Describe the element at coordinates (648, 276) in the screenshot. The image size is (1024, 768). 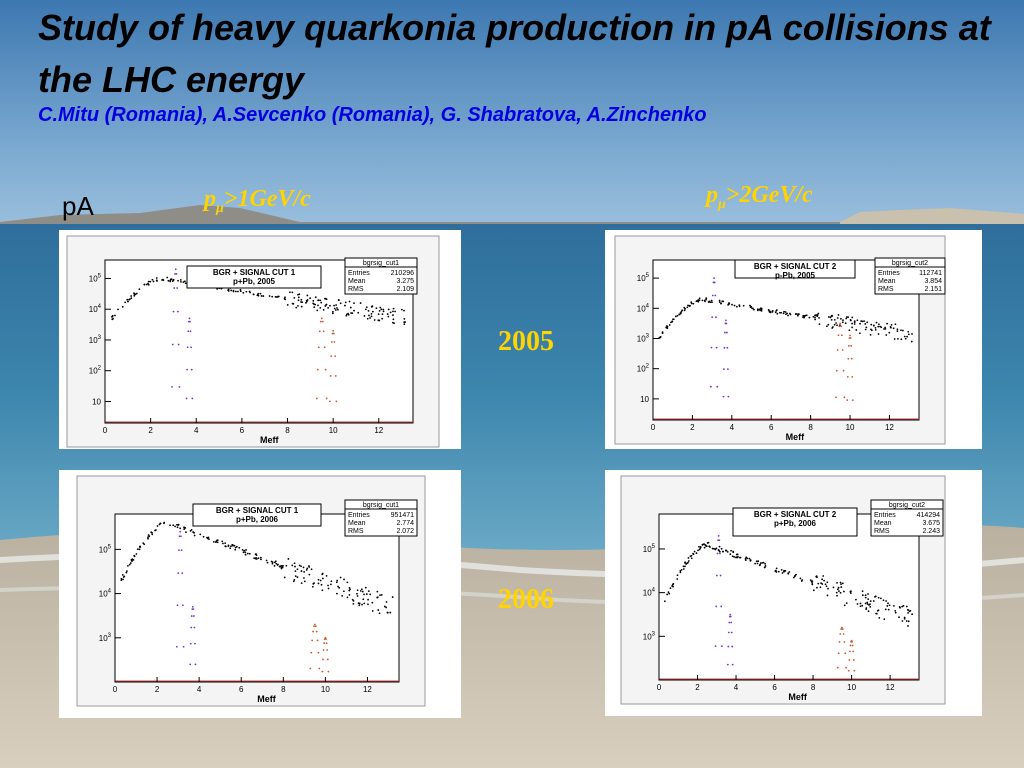
I see `y-tick-exponent: 5` at that location.